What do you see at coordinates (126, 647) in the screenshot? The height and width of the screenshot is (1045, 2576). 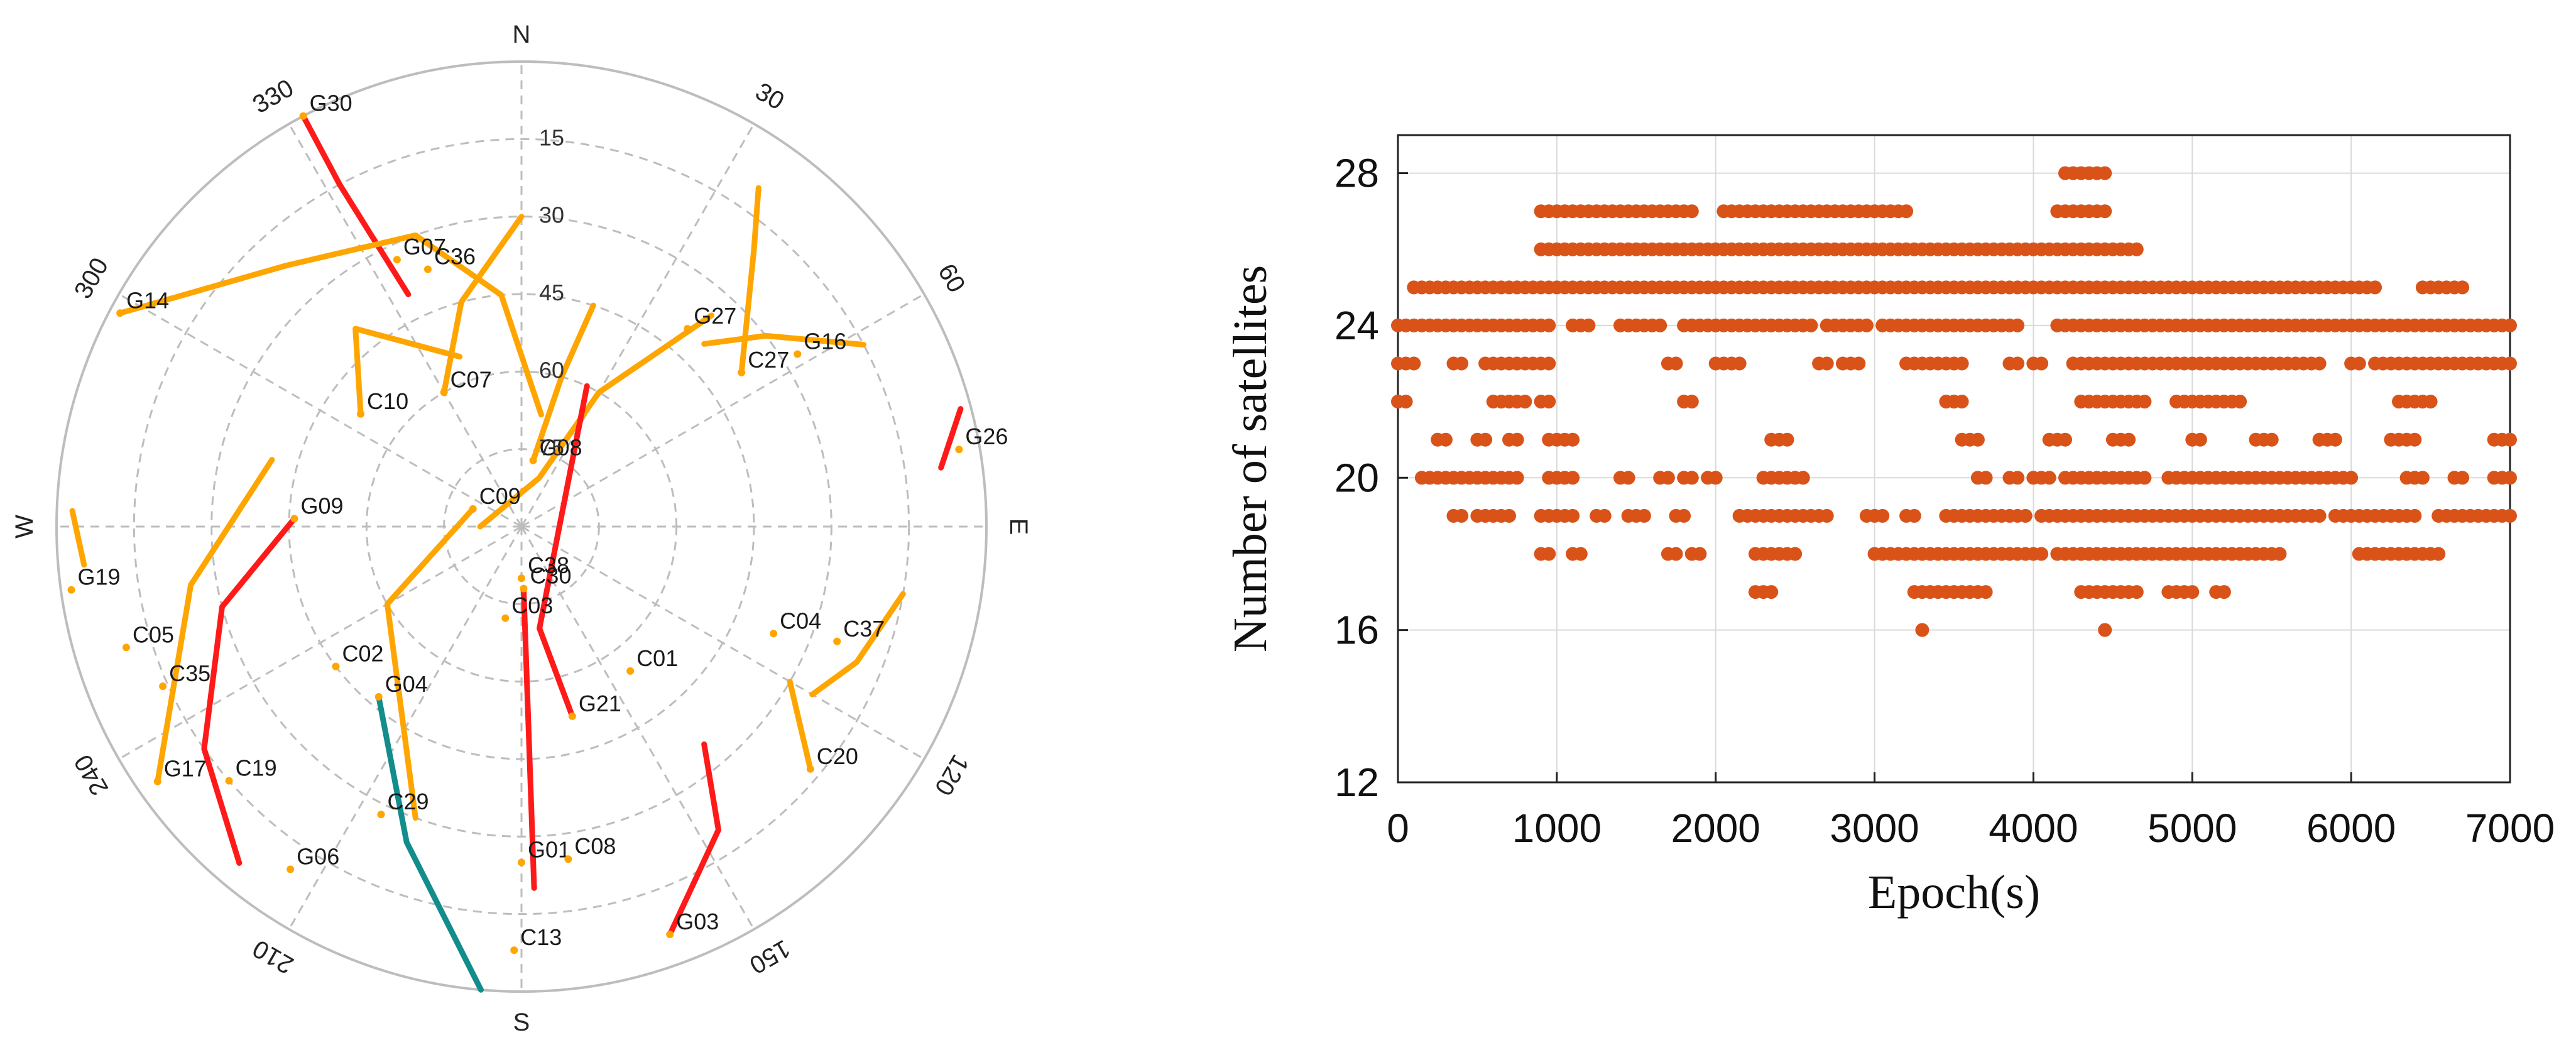 I see `satellite-point-C05` at bounding box center [126, 647].